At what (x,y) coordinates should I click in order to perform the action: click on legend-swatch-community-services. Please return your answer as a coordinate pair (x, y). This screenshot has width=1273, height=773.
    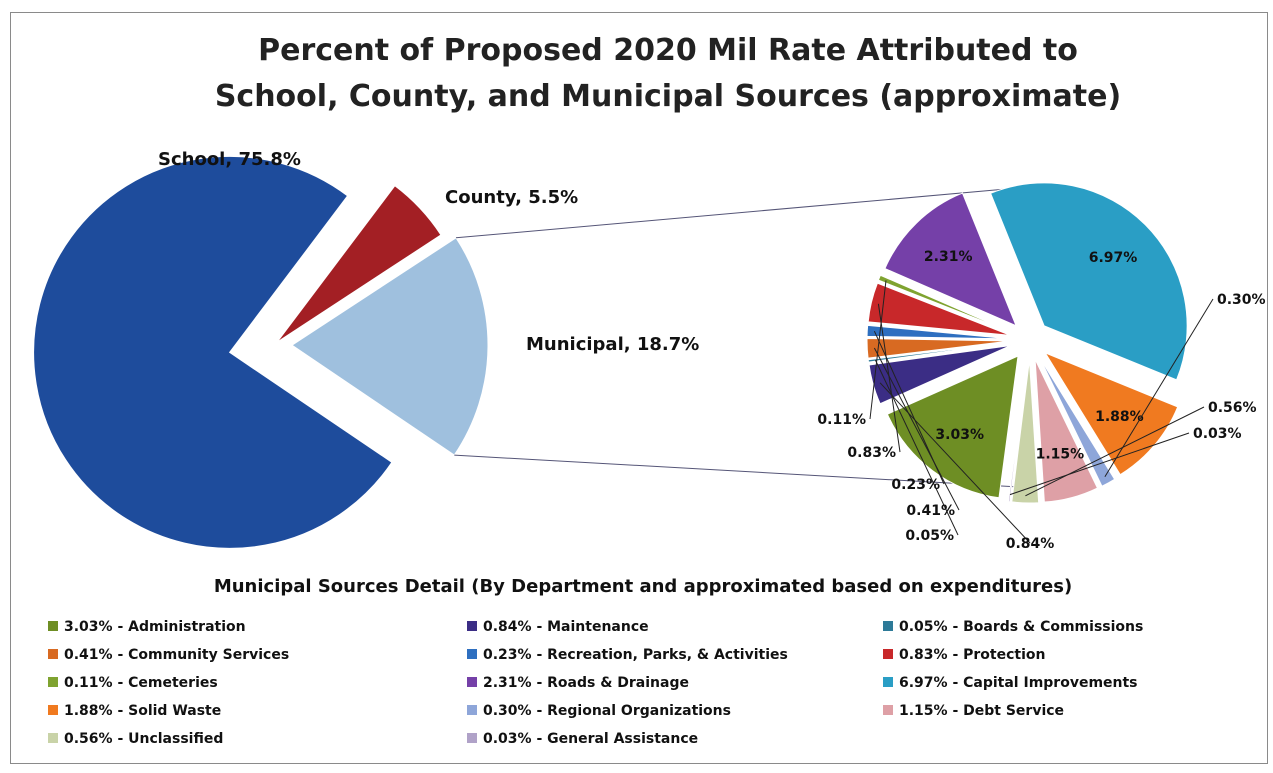
    Looking at the image, I should click on (53, 654).